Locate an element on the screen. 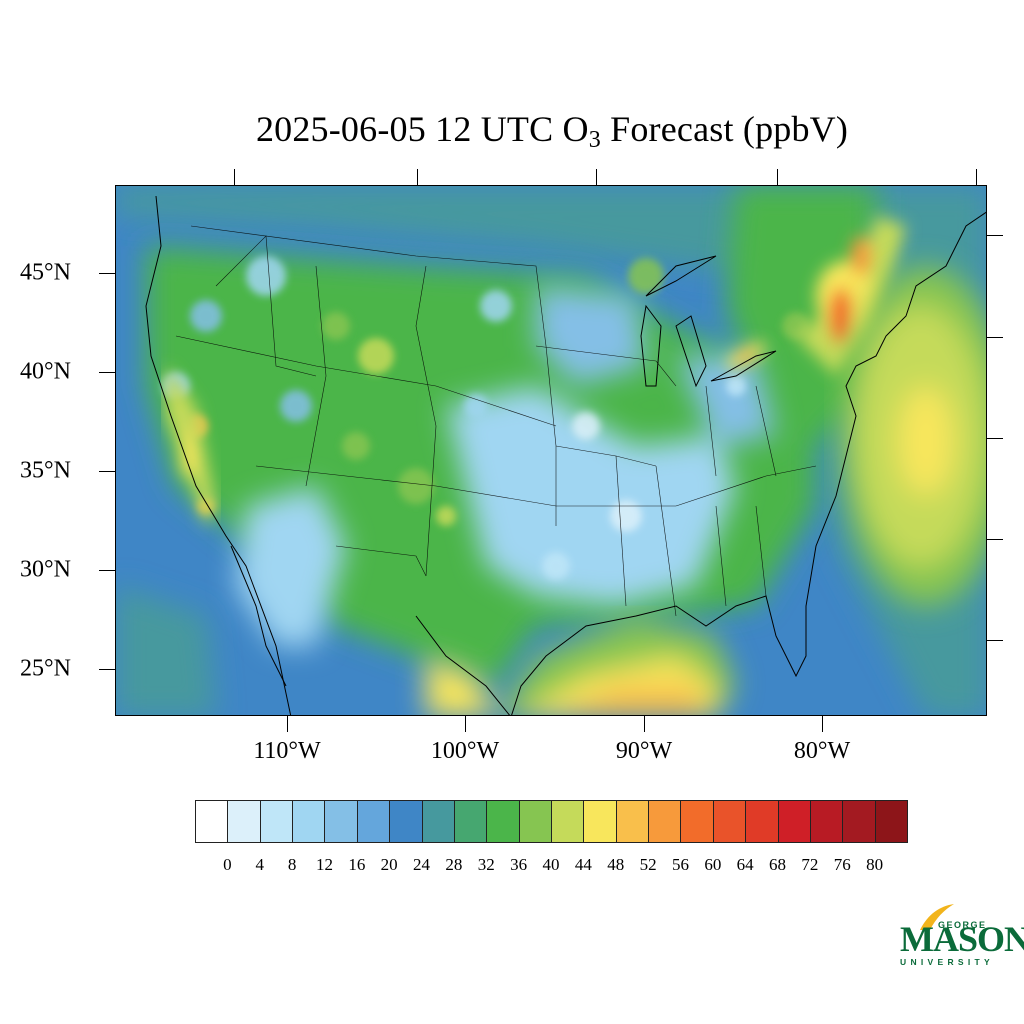  latitude-label: 40°N is located at coordinates (45, 371).